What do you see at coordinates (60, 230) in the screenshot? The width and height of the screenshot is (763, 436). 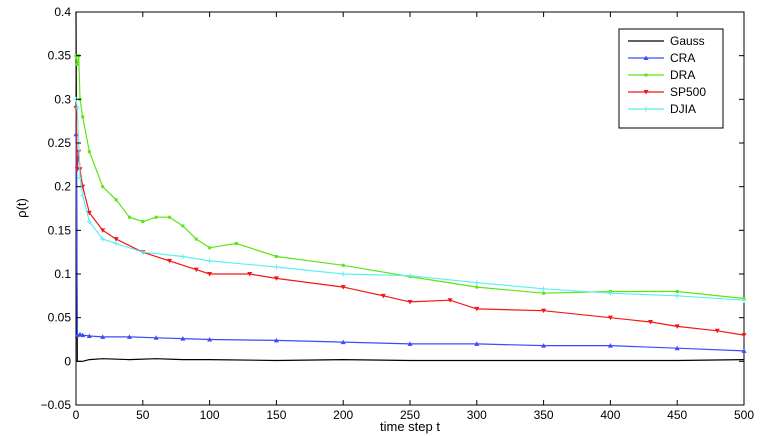 I see `y-tick-label: 0.15` at bounding box center [60, 230].